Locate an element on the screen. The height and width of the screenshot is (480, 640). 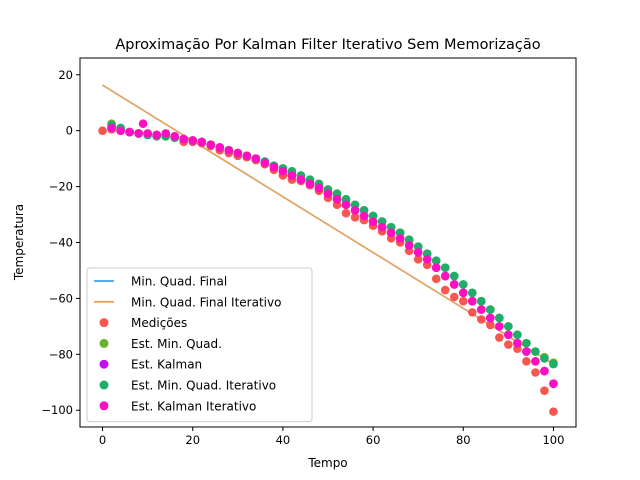
y-tick-label: 0 is located at coordinates (69, 131).